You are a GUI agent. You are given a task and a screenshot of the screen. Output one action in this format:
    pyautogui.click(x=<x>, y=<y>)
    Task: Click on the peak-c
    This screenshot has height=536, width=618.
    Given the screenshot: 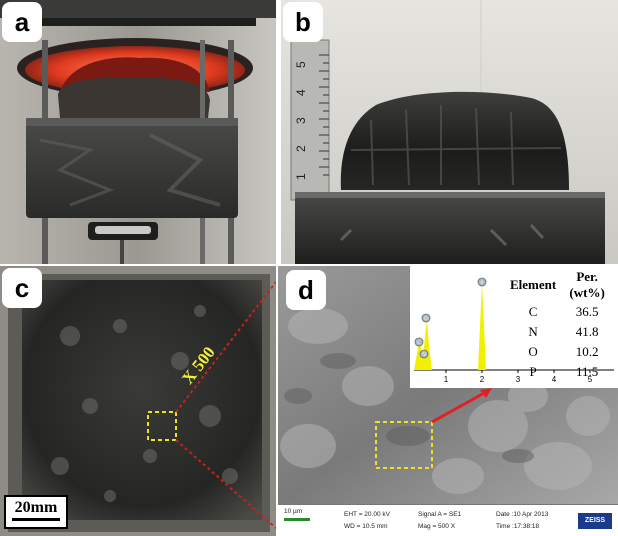 What is the action you would take?
    pyautogui.click(x=419, y=353)
    